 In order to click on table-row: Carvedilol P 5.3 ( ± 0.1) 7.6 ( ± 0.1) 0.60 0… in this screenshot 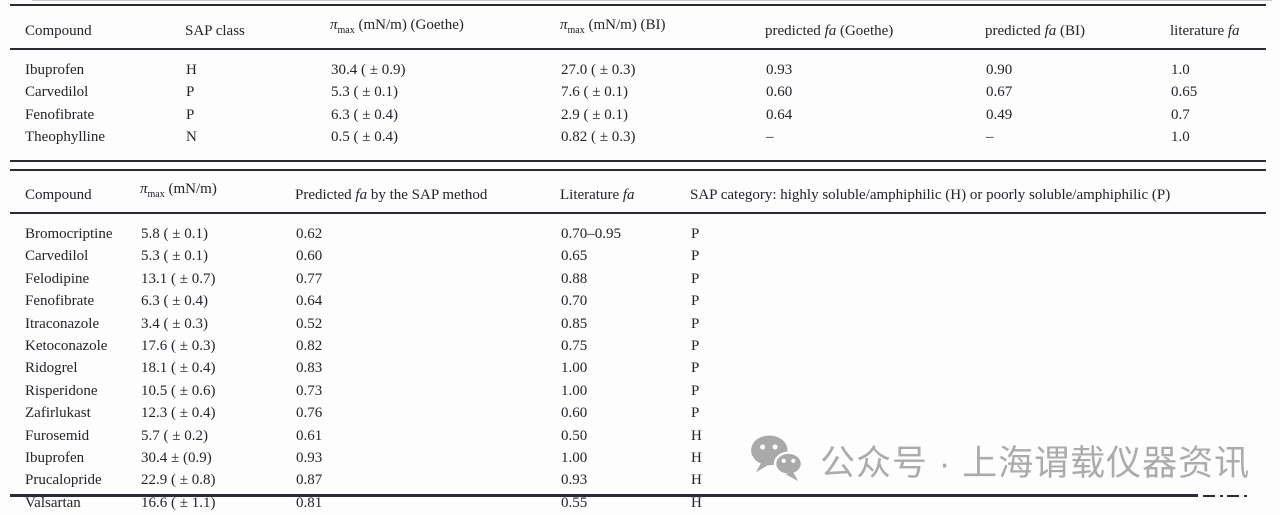, I will do `click(638, 92)`.